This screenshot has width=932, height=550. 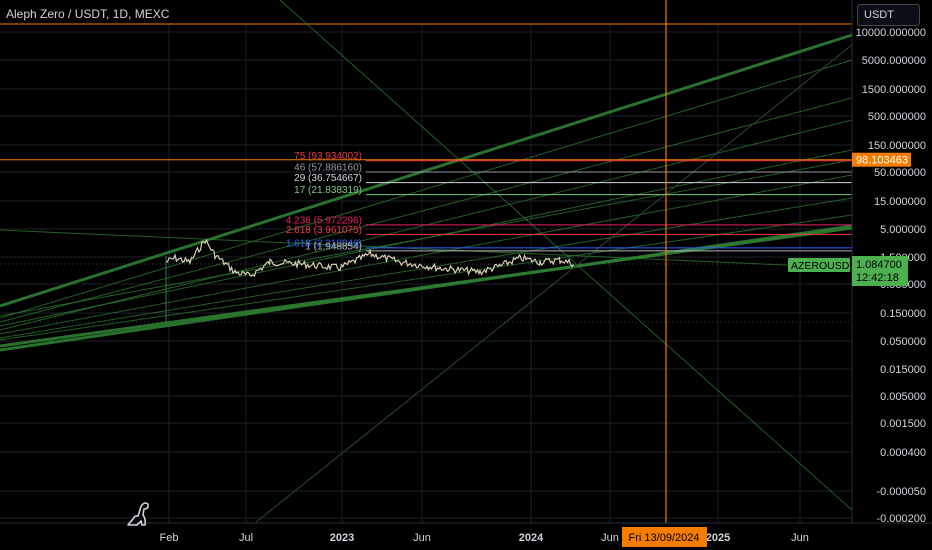 I want to click on price-axis-label: -0.000050, so click(x=901, y=492).